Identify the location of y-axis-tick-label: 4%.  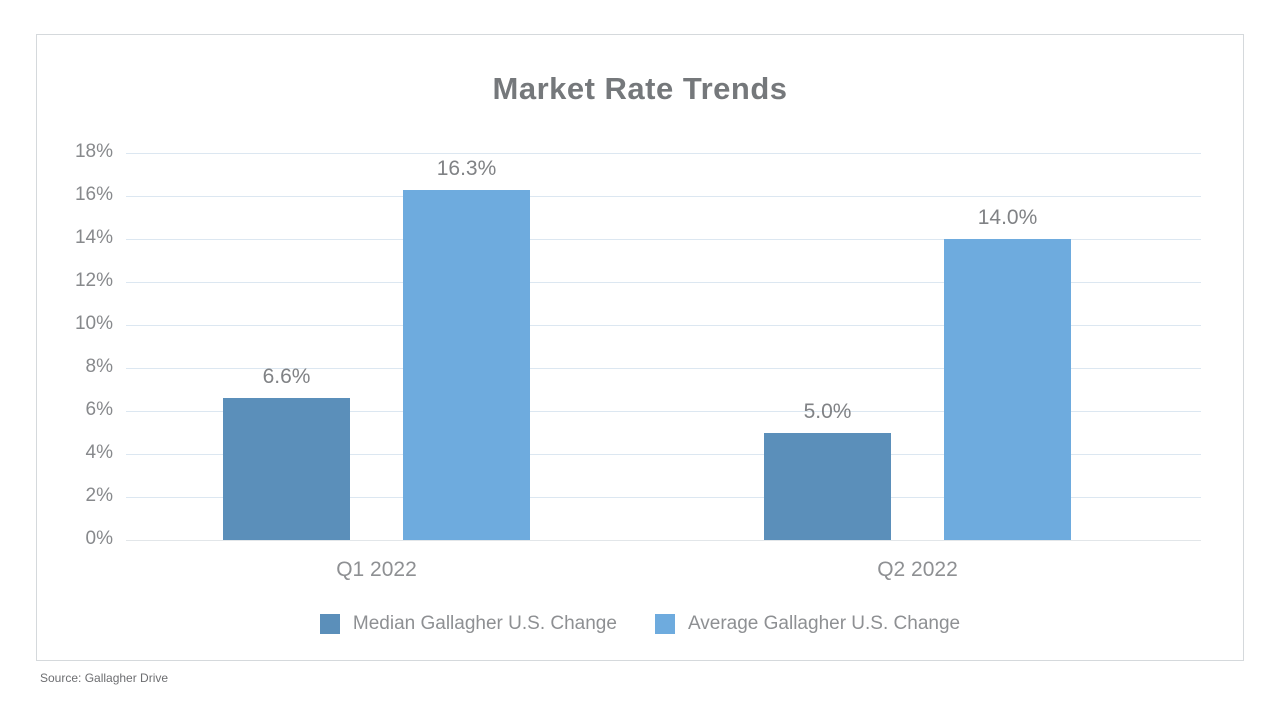
(99, 452).